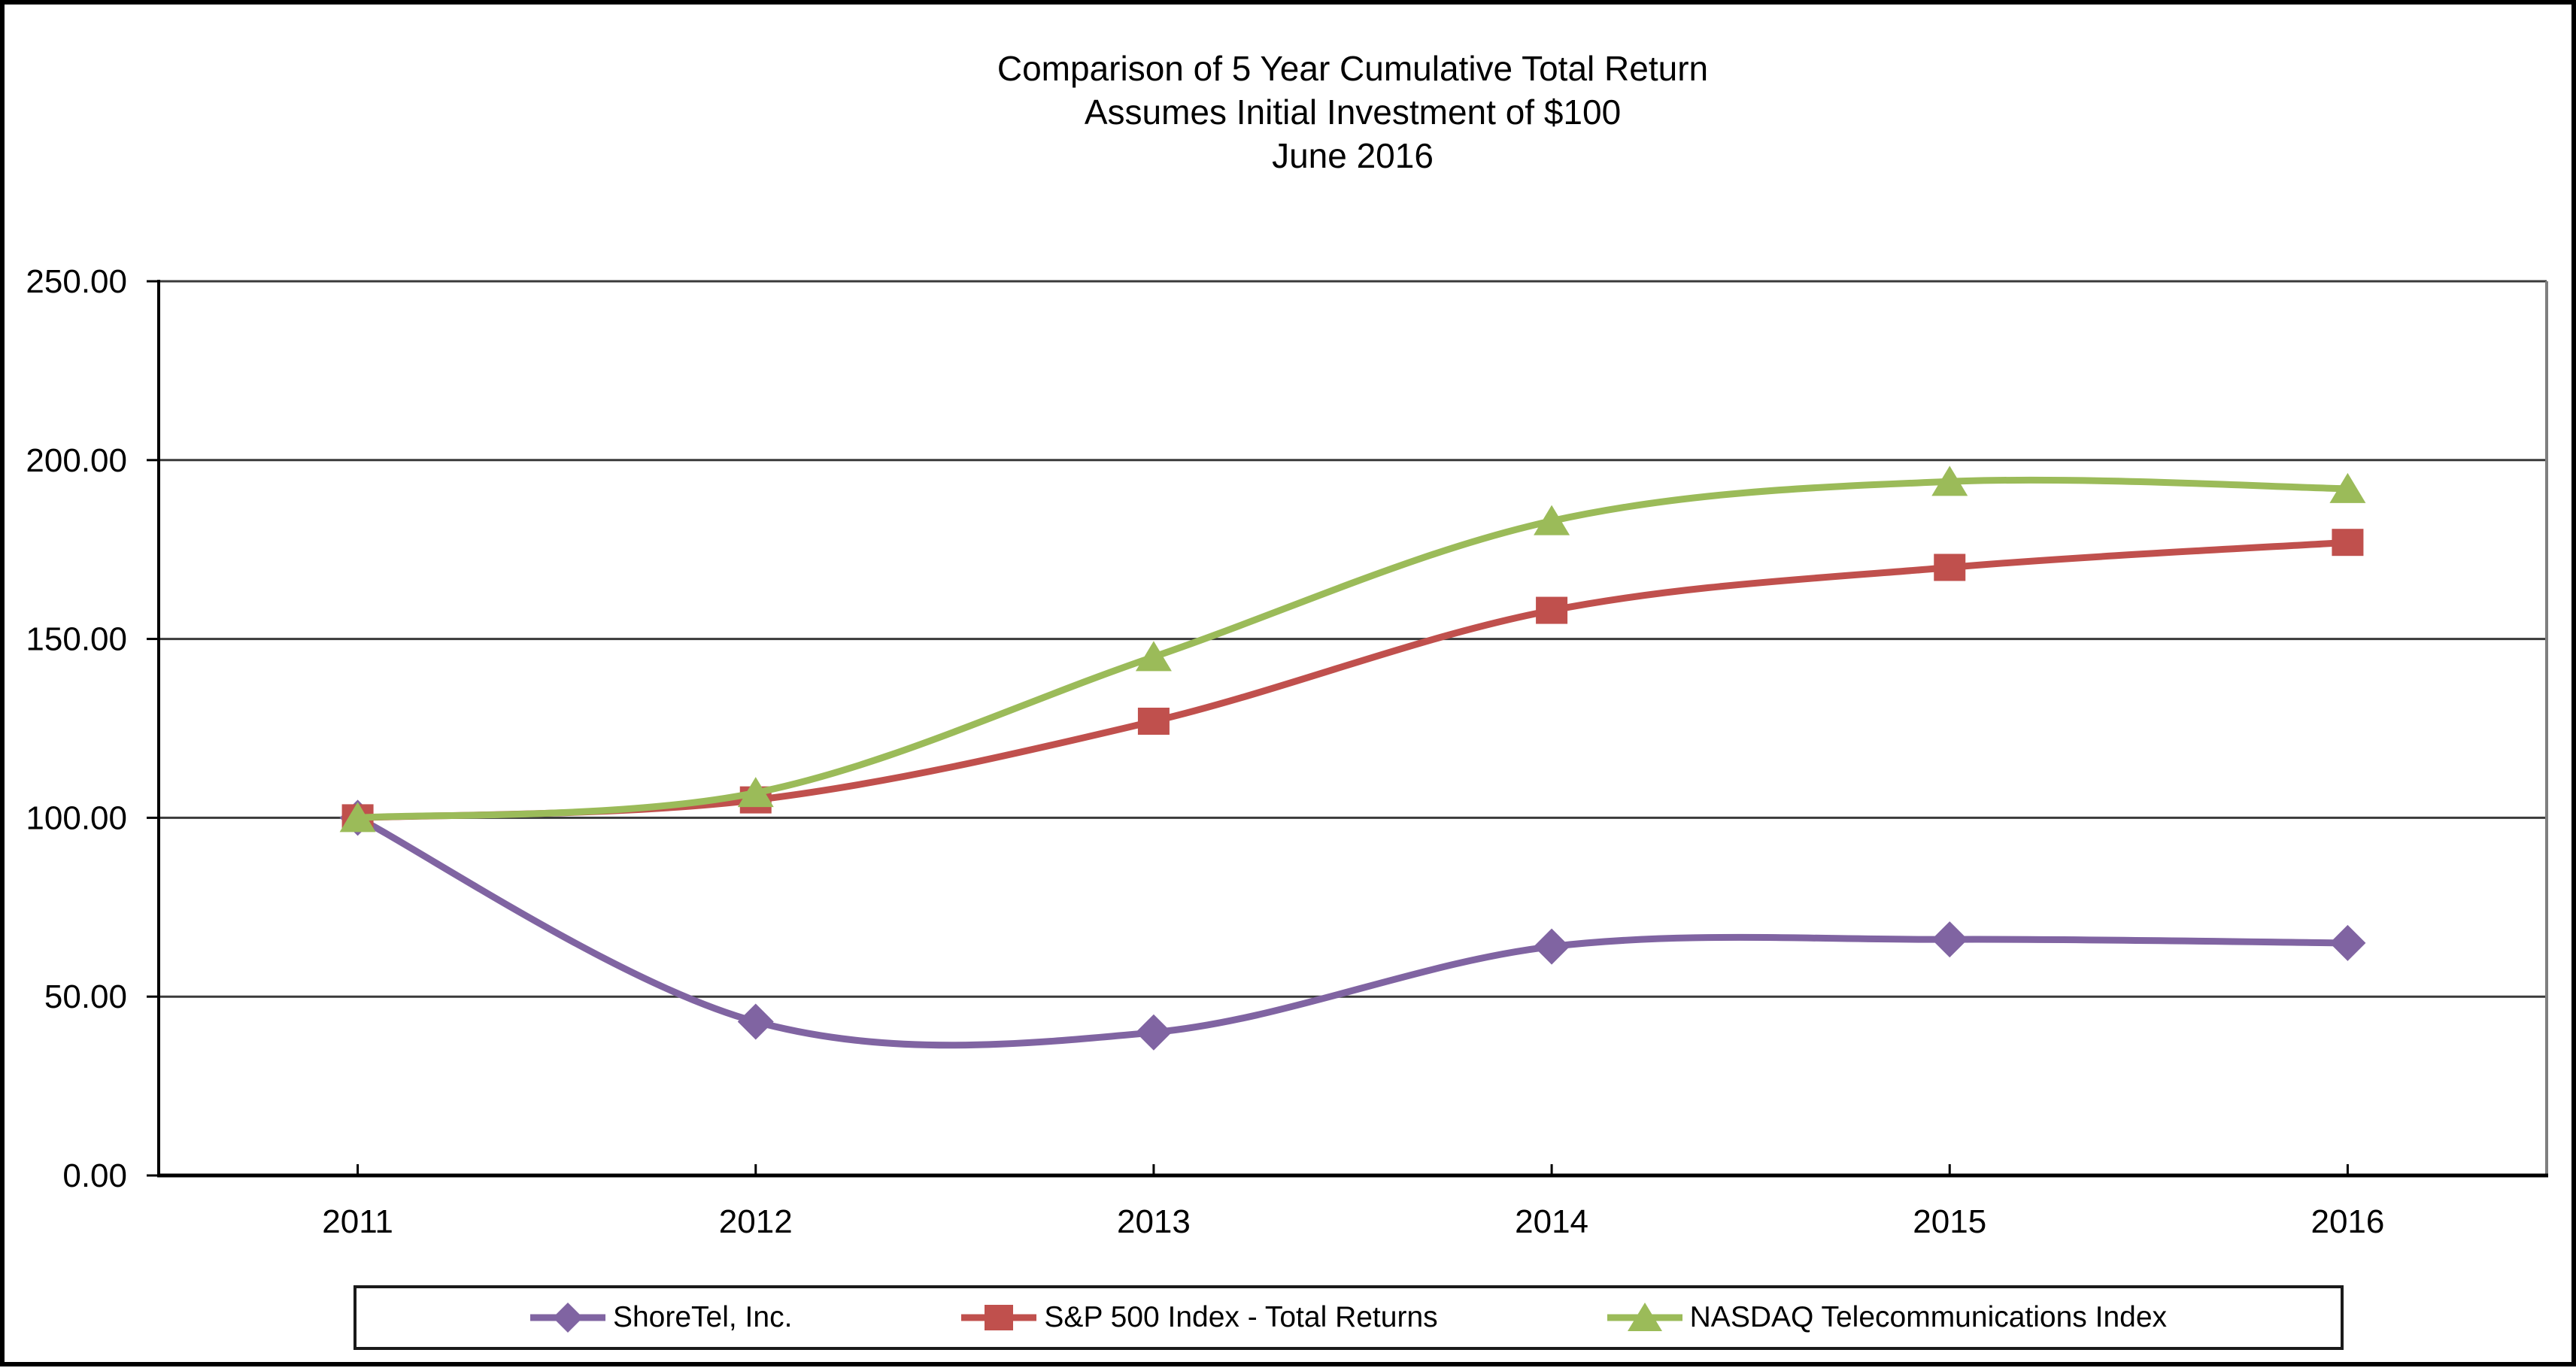 The width and height of the screenshot is (2576, 1371). What do you see at coordinates (76, 281) in the screenshot?
I see `y-tick-label: 250.00` at bounding box center [76, 281].